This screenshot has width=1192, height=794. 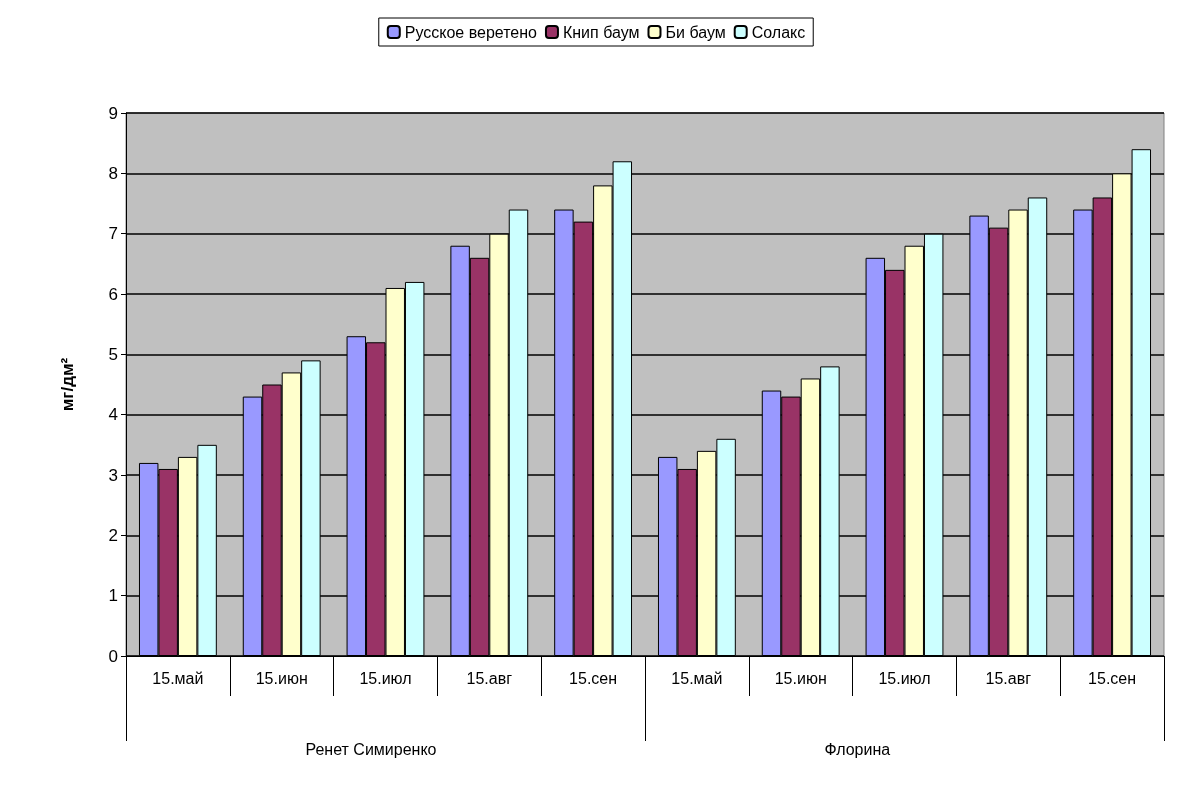 I want to click on y-axis-title: мг/дм², so click(x=67, y=384).